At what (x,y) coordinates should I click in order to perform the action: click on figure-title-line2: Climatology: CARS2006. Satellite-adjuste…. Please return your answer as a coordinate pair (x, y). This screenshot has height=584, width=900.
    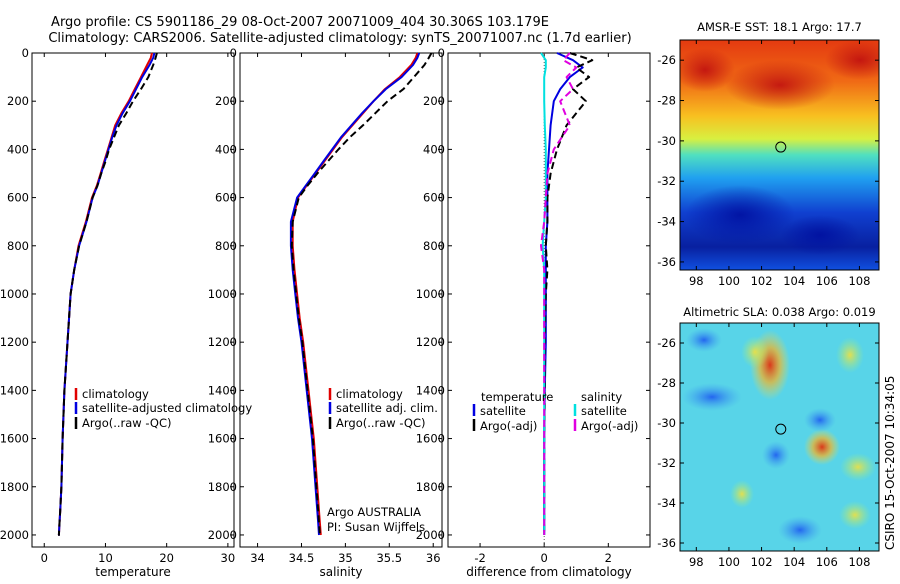
    Looking at the image, I should click on (339, 38).